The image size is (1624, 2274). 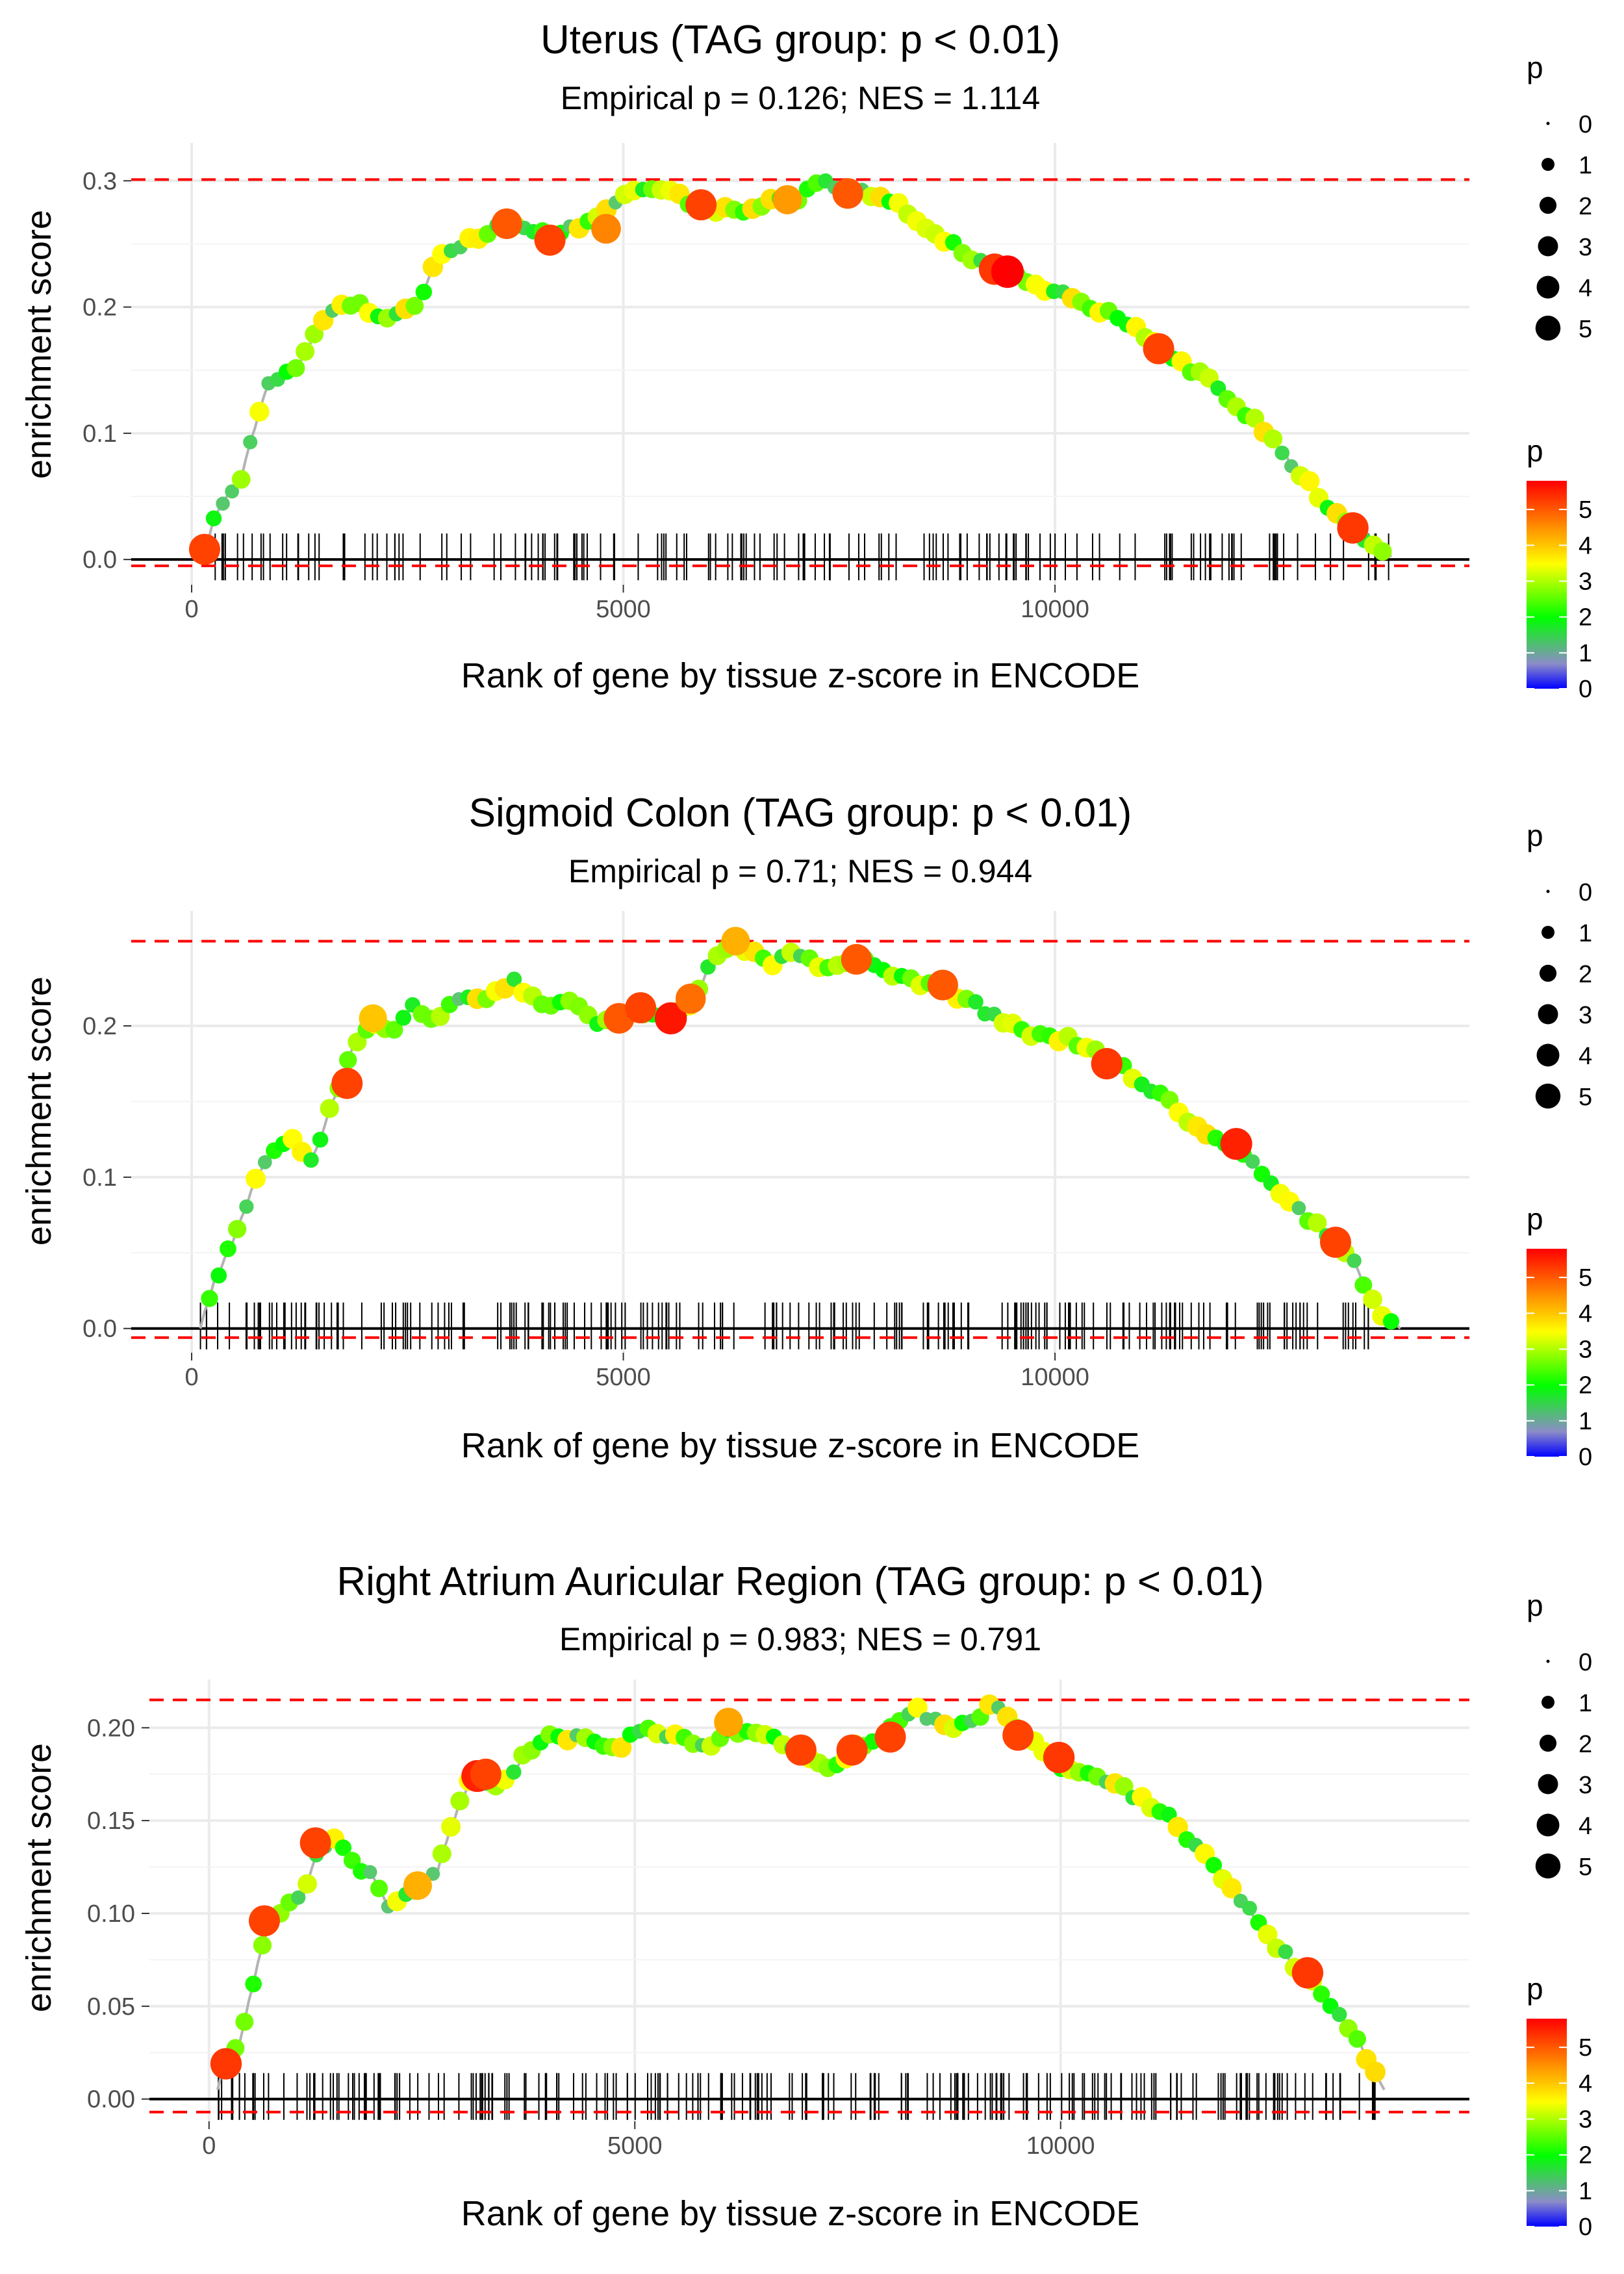 I want to click on x-tick-label: 5000, so click(x=623, y=1377).